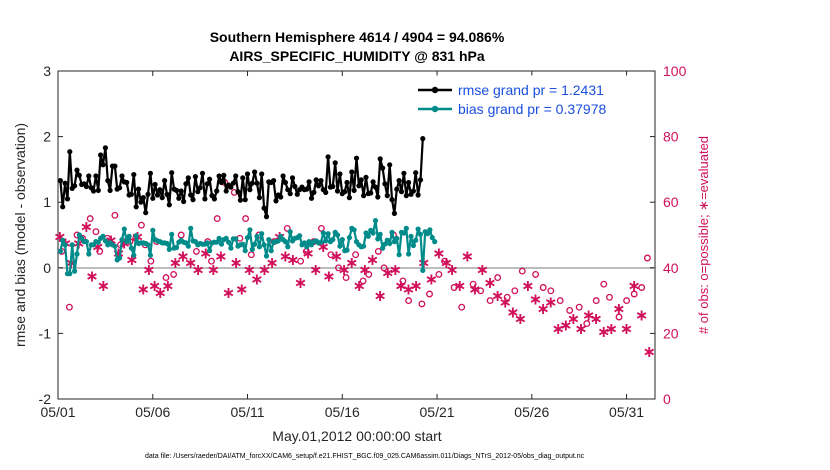  I want to click on y-right-tick-label: 20, so click(671, 333).